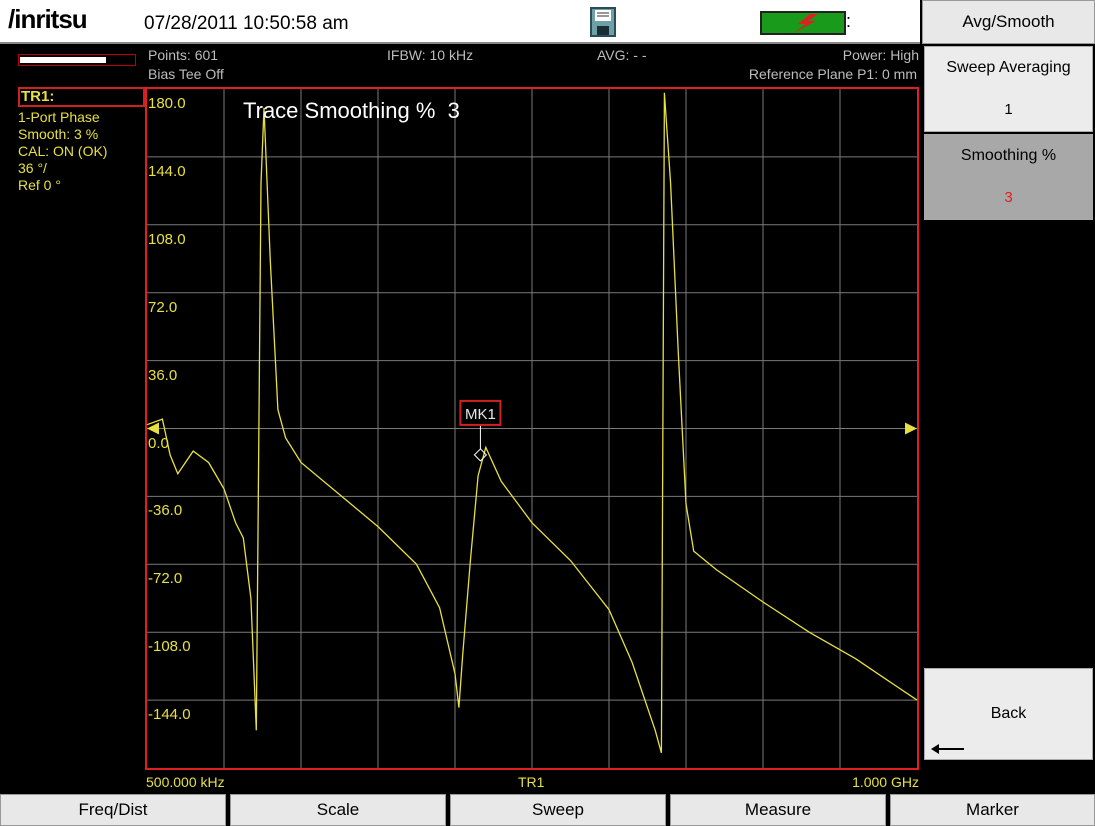  What do you see at coordinates (1008, 197) in the screenshot?
I see `smoothing-percent-value: 3` at bounding box center [1008, 197].